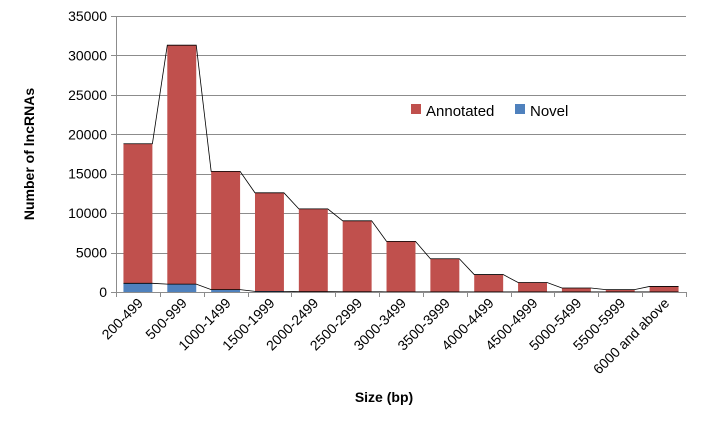 Image resolution: width=707 pixels, height=421 pixels. I want to click on y-tick-label-5000: 5000, so click(91, 253).